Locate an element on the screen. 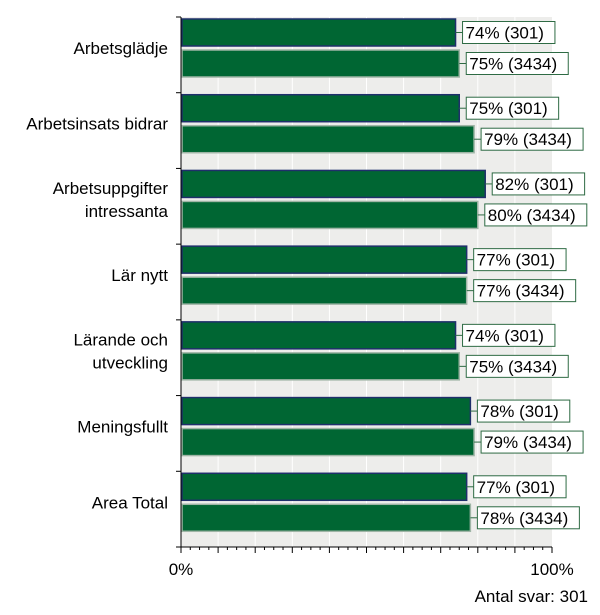  category-label: Lärande och utveckling is located at coordinates (120, 351).